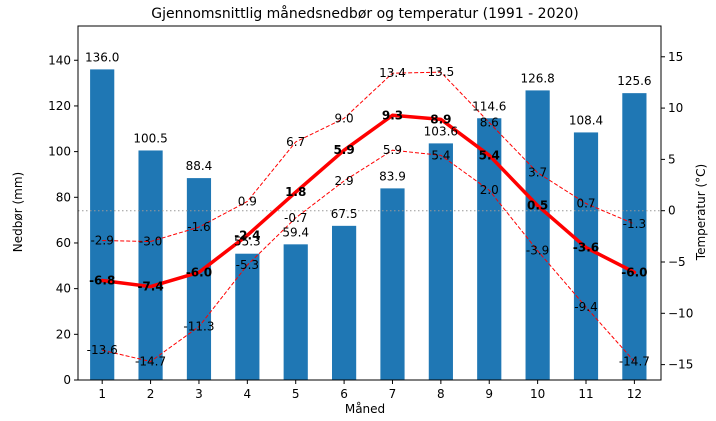 The width and height of the screenshot is (716, 421). I want to click on temp-max-label-3: -1.6, so click(198, 227).